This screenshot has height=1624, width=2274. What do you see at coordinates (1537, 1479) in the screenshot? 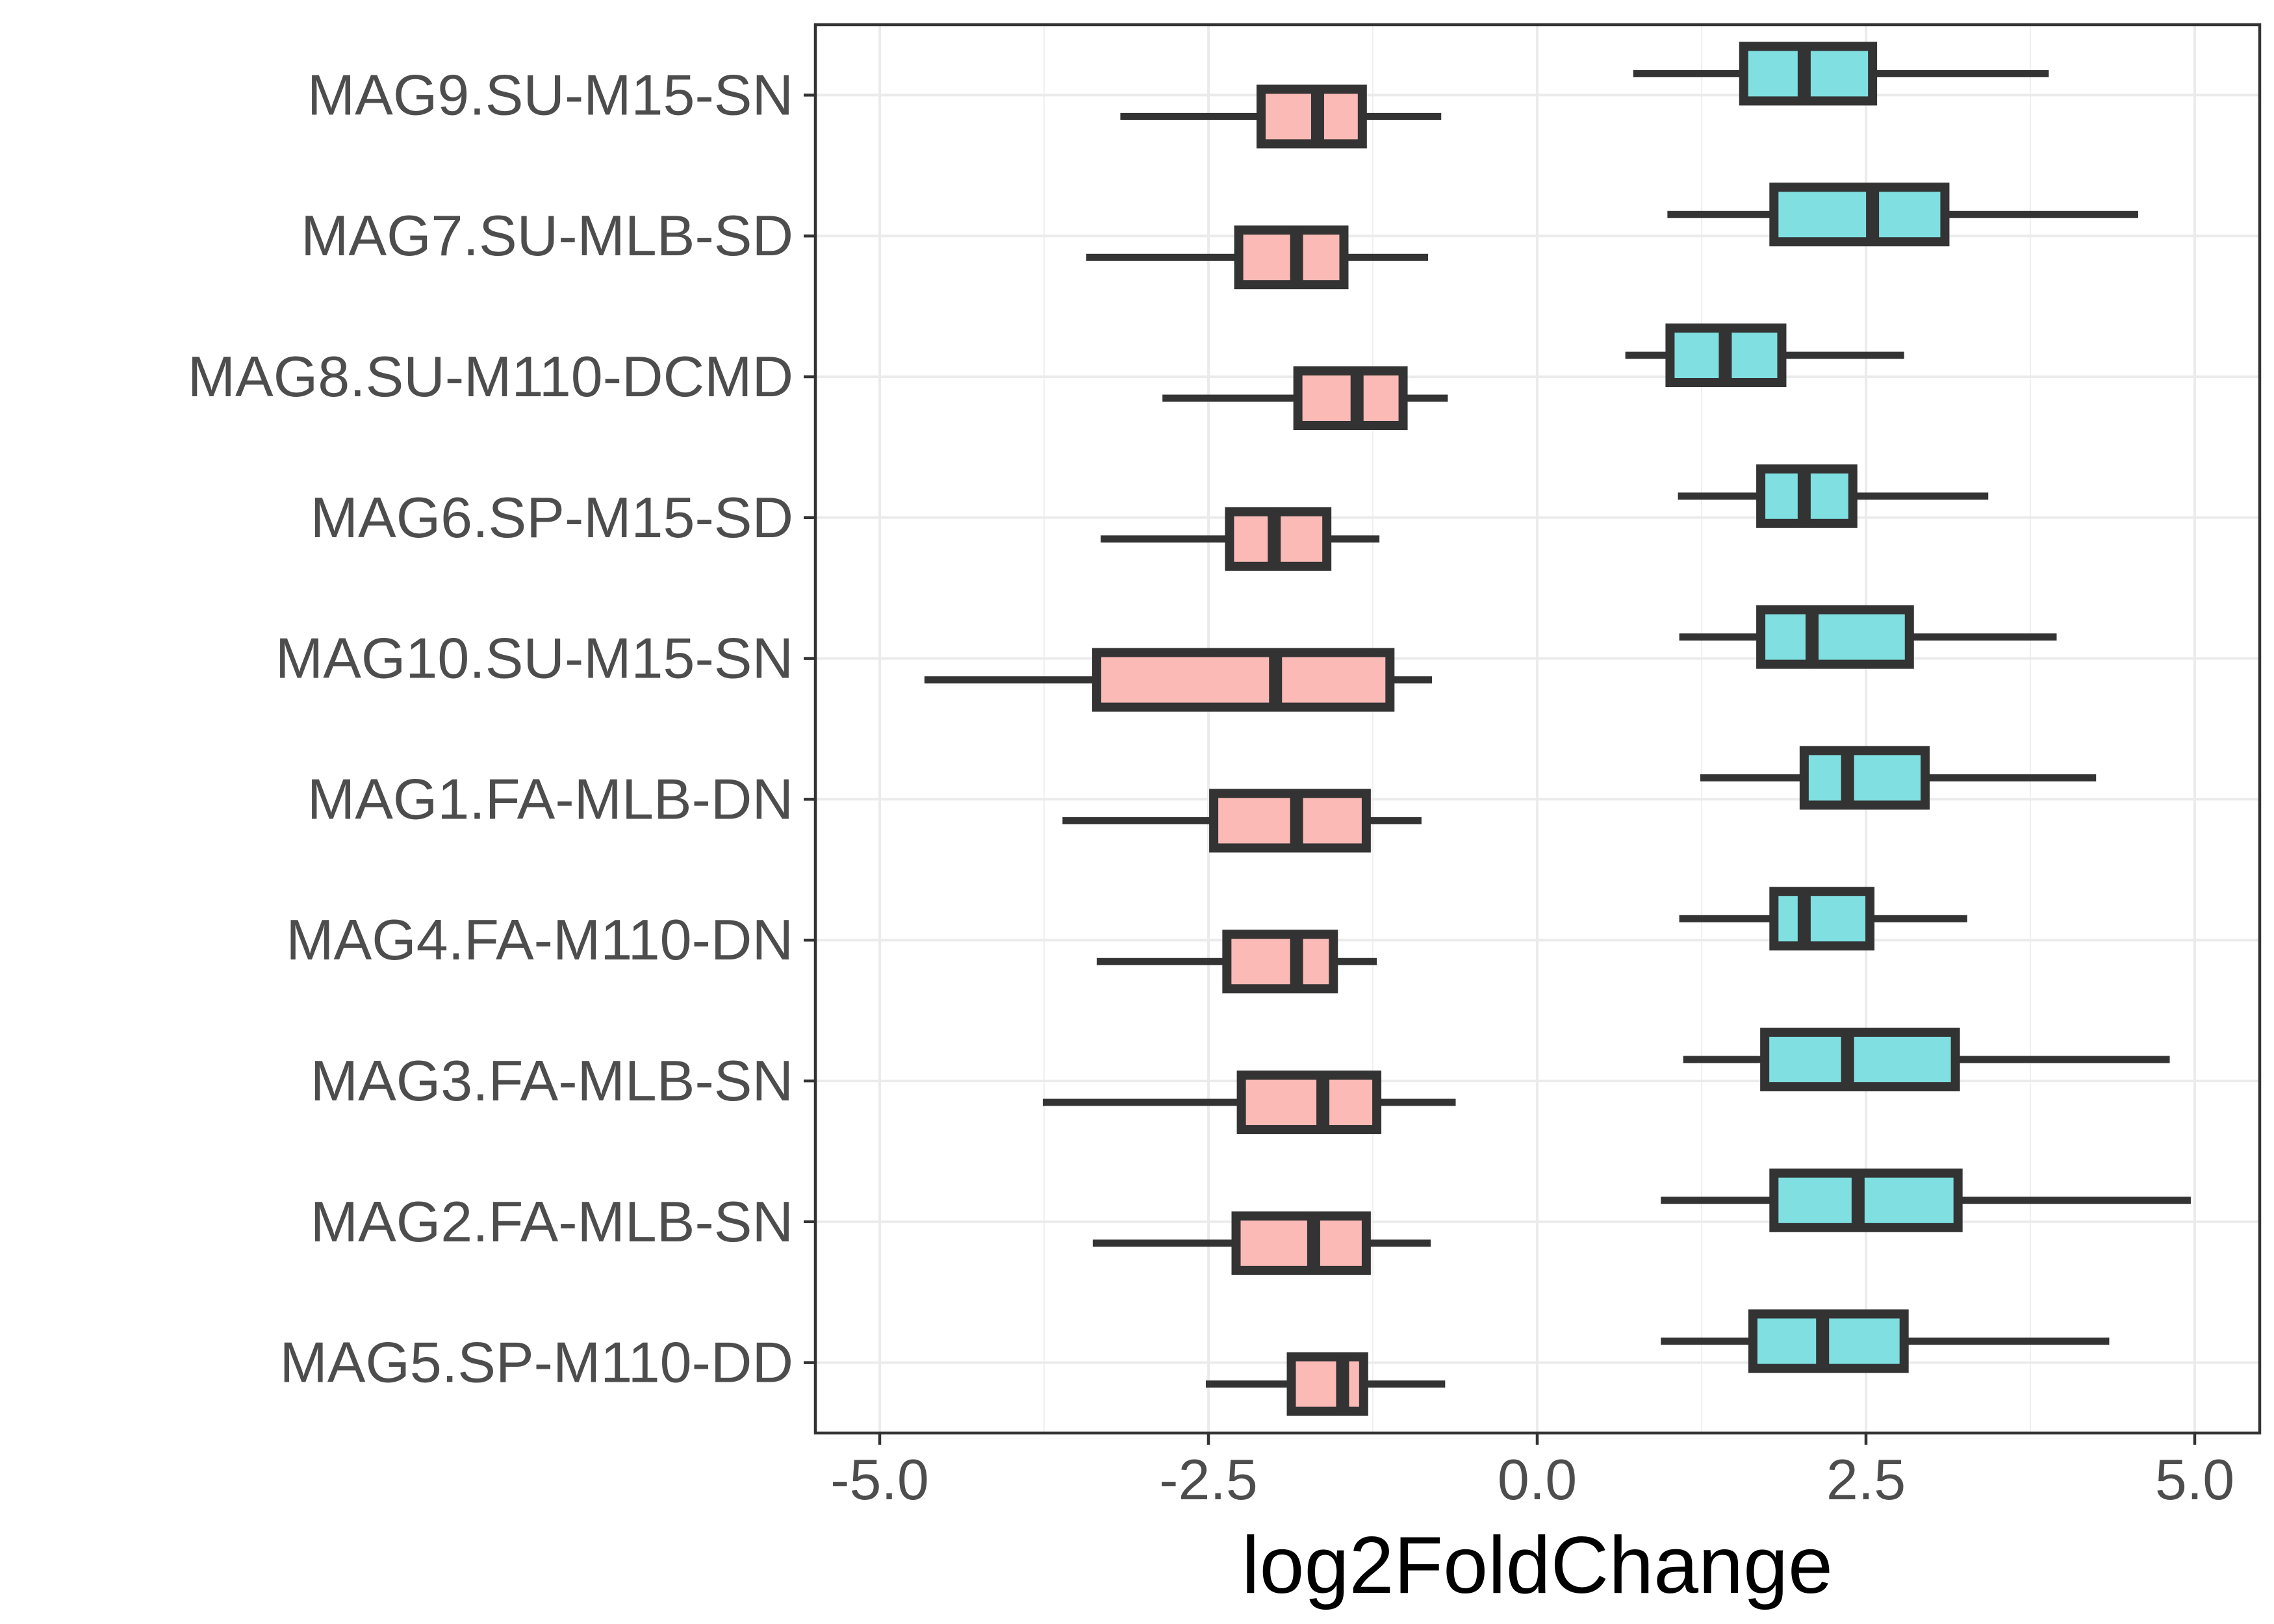
I see `x-tick-label: 0.0` at bounding box center [1537, 1479].